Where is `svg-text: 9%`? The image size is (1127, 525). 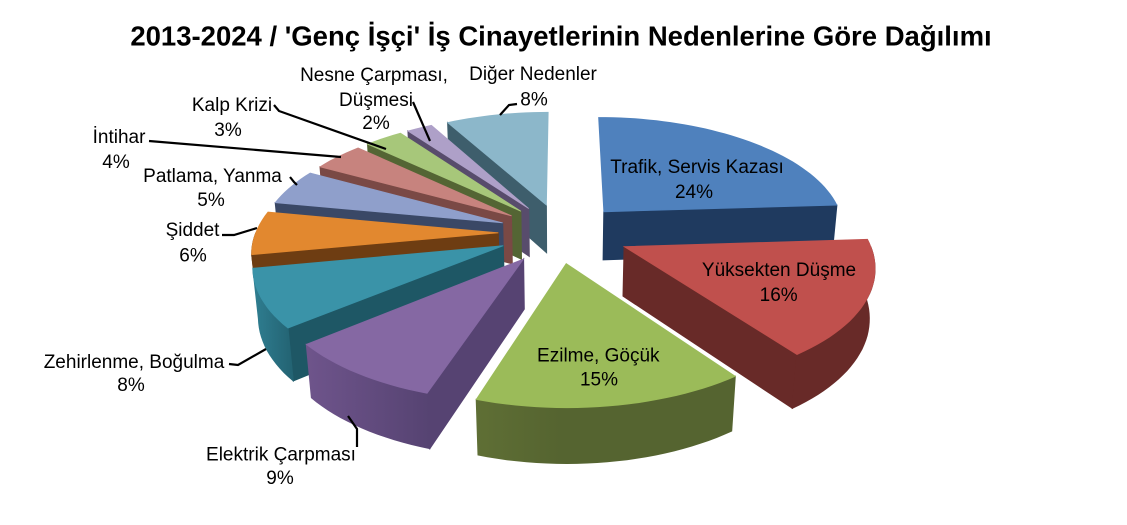 svg-text: 9% is located at coordinates (280, 478).